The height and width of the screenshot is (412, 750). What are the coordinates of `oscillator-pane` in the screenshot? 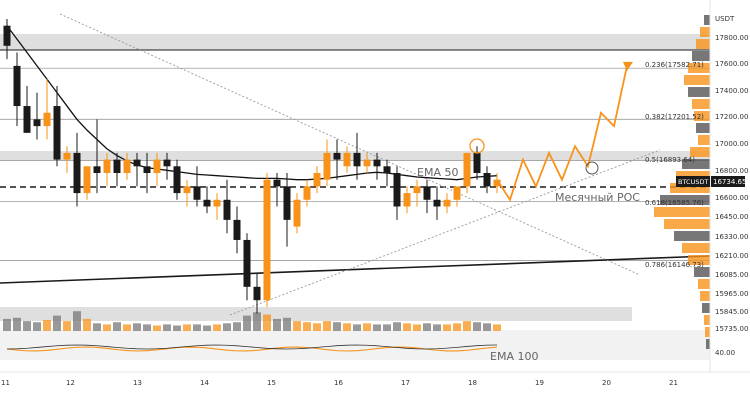 It's located at (252, 348).